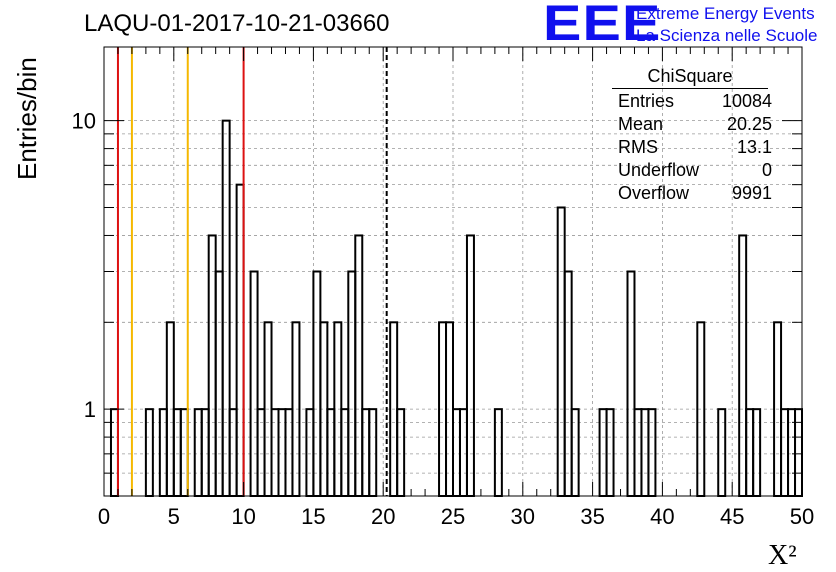  Describe the element at coordinates (766, 170) in the screenshot. I see `stats-underflow-value: 0` at that location.